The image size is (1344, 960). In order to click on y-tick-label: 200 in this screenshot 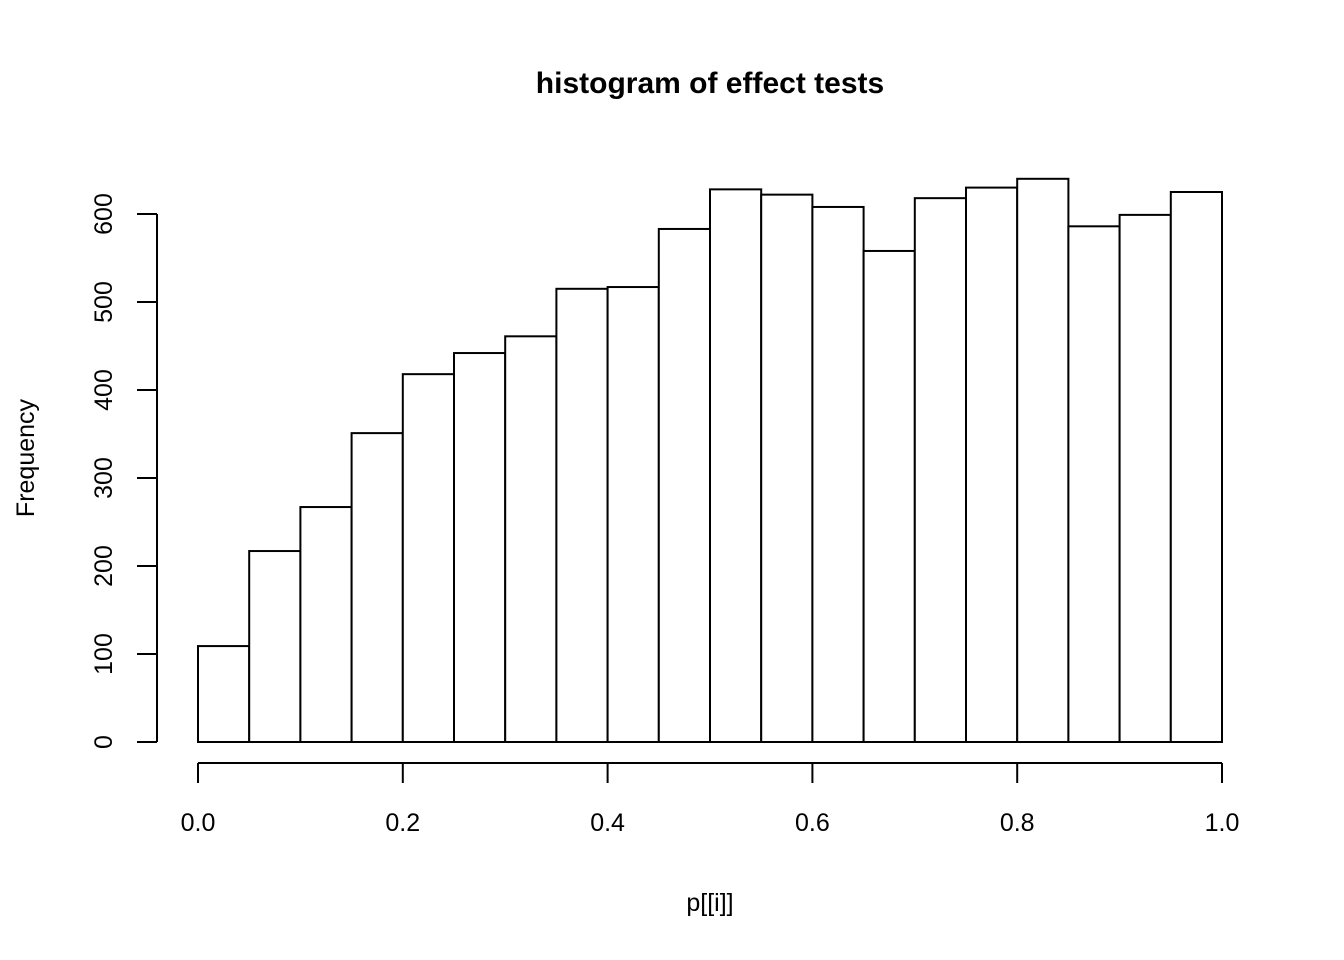, I will do `click(104, 566)`.